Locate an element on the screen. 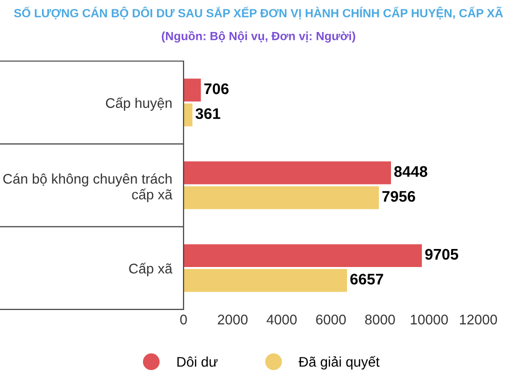 The height and width of the screenshot is (382, 517). x-tick-label: 12000 is located at coordinates (478, 319).